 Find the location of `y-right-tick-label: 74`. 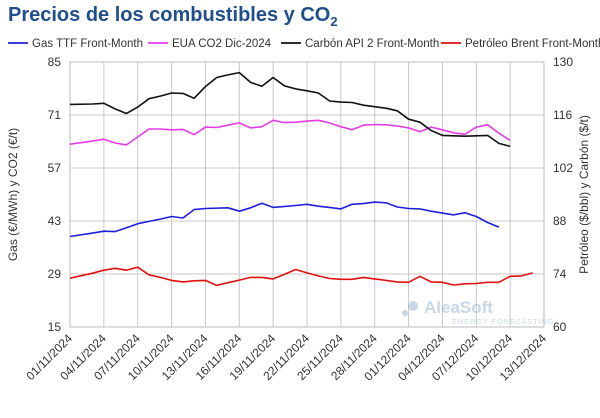

y-right-tick-label: 74 is located at coordinates (560, 274).